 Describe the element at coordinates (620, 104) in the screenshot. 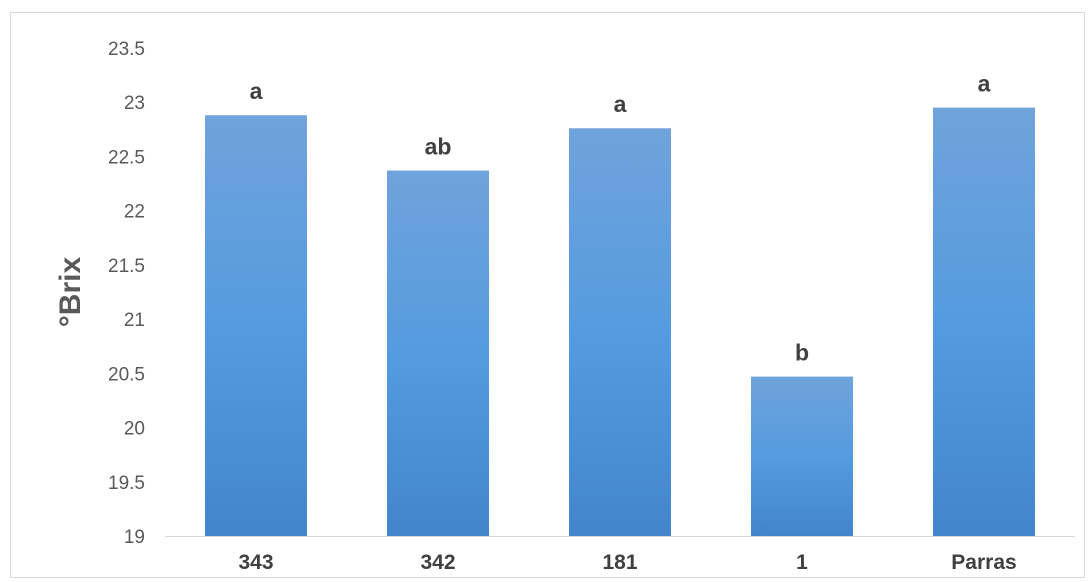

I see `data-label-181: a` at that location.